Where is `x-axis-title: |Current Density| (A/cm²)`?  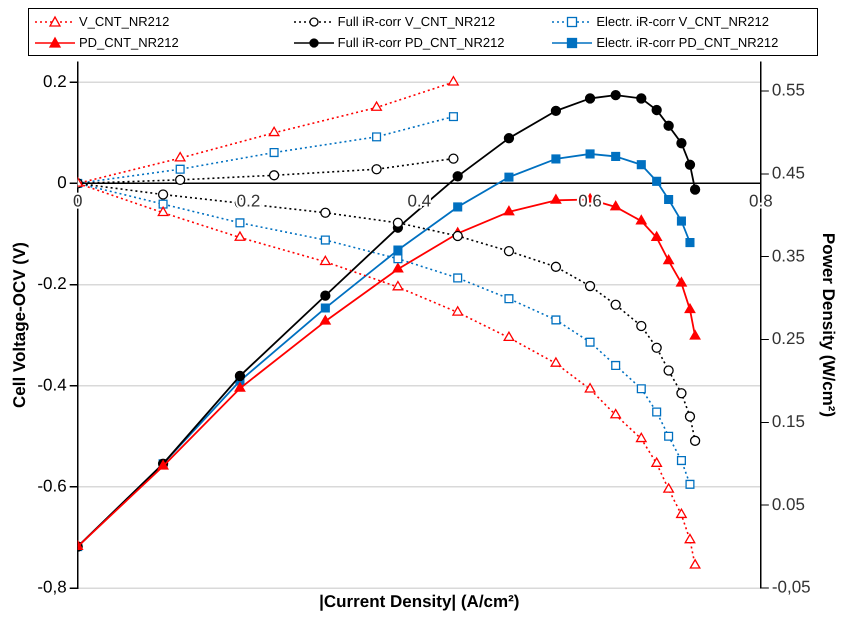 x-axis-title: |Current Density| (A/cm²) is located at coordinates (419, 602).